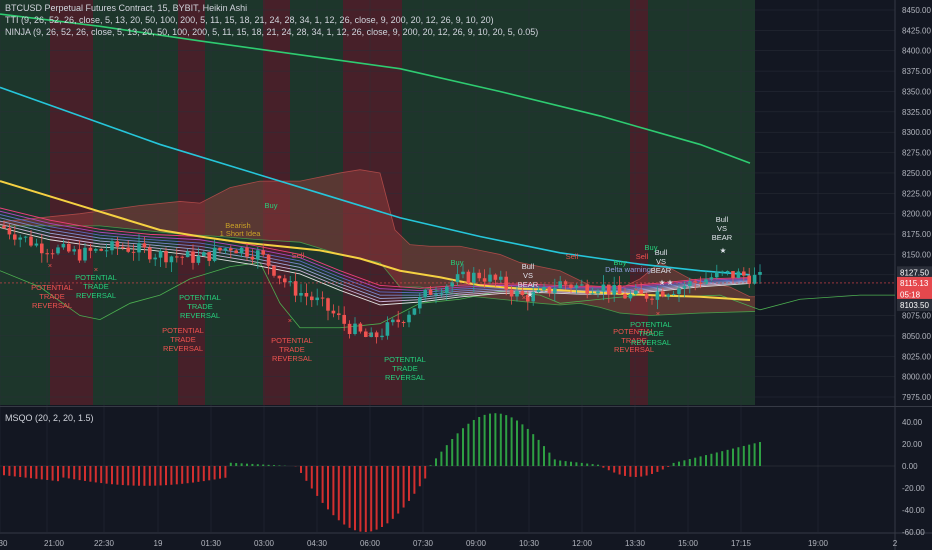 This screenshot has width=932, height=550. Describe the element at coordinates (916, 316) in the screenshot. I see `price-tick-label: 8075.00` at that location.